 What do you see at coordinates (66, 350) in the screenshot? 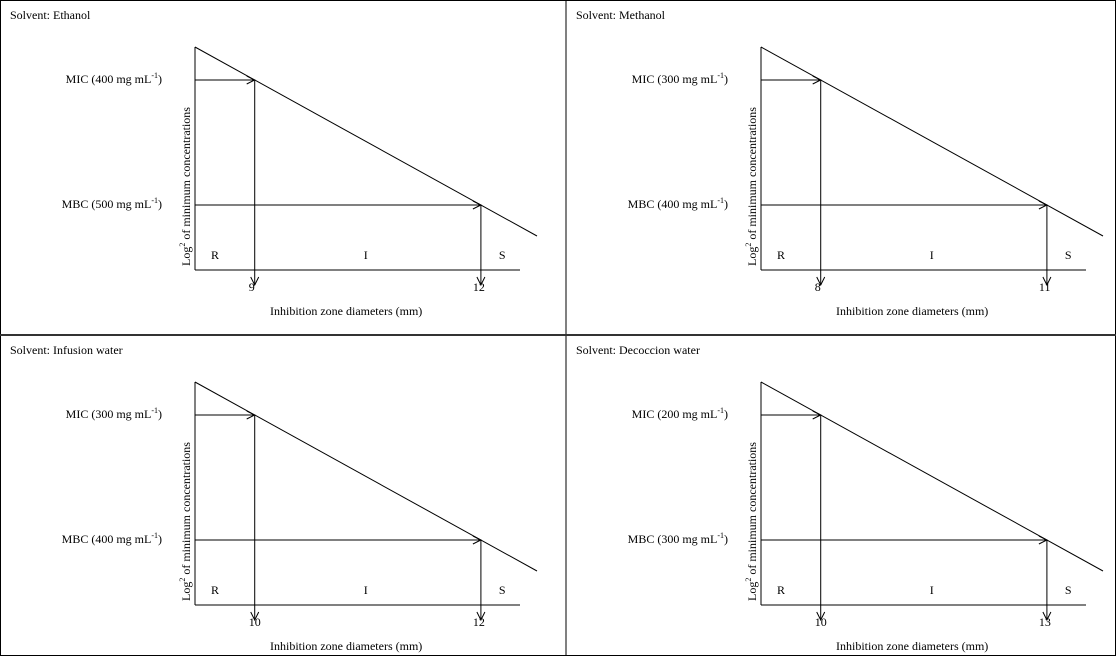
I see `solvent-label: Solvent: Infusion water` at bounding box center [66, 350].